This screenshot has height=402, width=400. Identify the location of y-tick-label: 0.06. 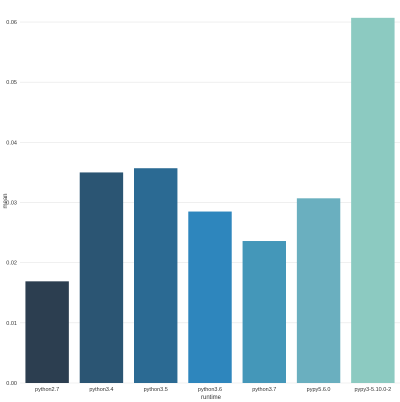
(11, 23).